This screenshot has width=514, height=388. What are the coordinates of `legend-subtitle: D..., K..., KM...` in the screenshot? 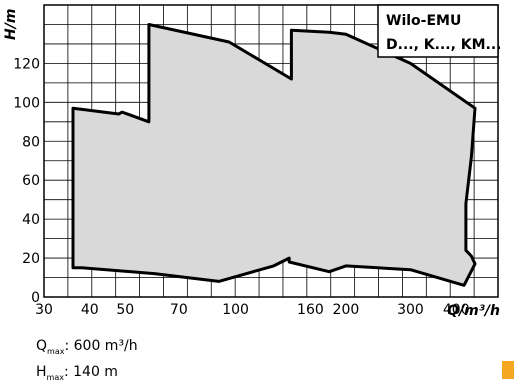 It's located at (444, 45).